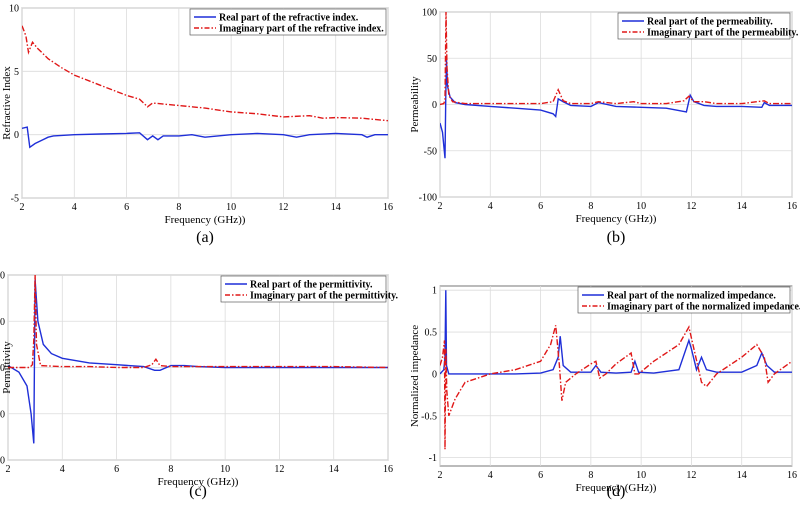 This screenshot has width=800, height=509. What do you see at coordinates (415, 104) in the screenshot?
I see `y-axis-label: Permeability` at bounding box center [415, 104].